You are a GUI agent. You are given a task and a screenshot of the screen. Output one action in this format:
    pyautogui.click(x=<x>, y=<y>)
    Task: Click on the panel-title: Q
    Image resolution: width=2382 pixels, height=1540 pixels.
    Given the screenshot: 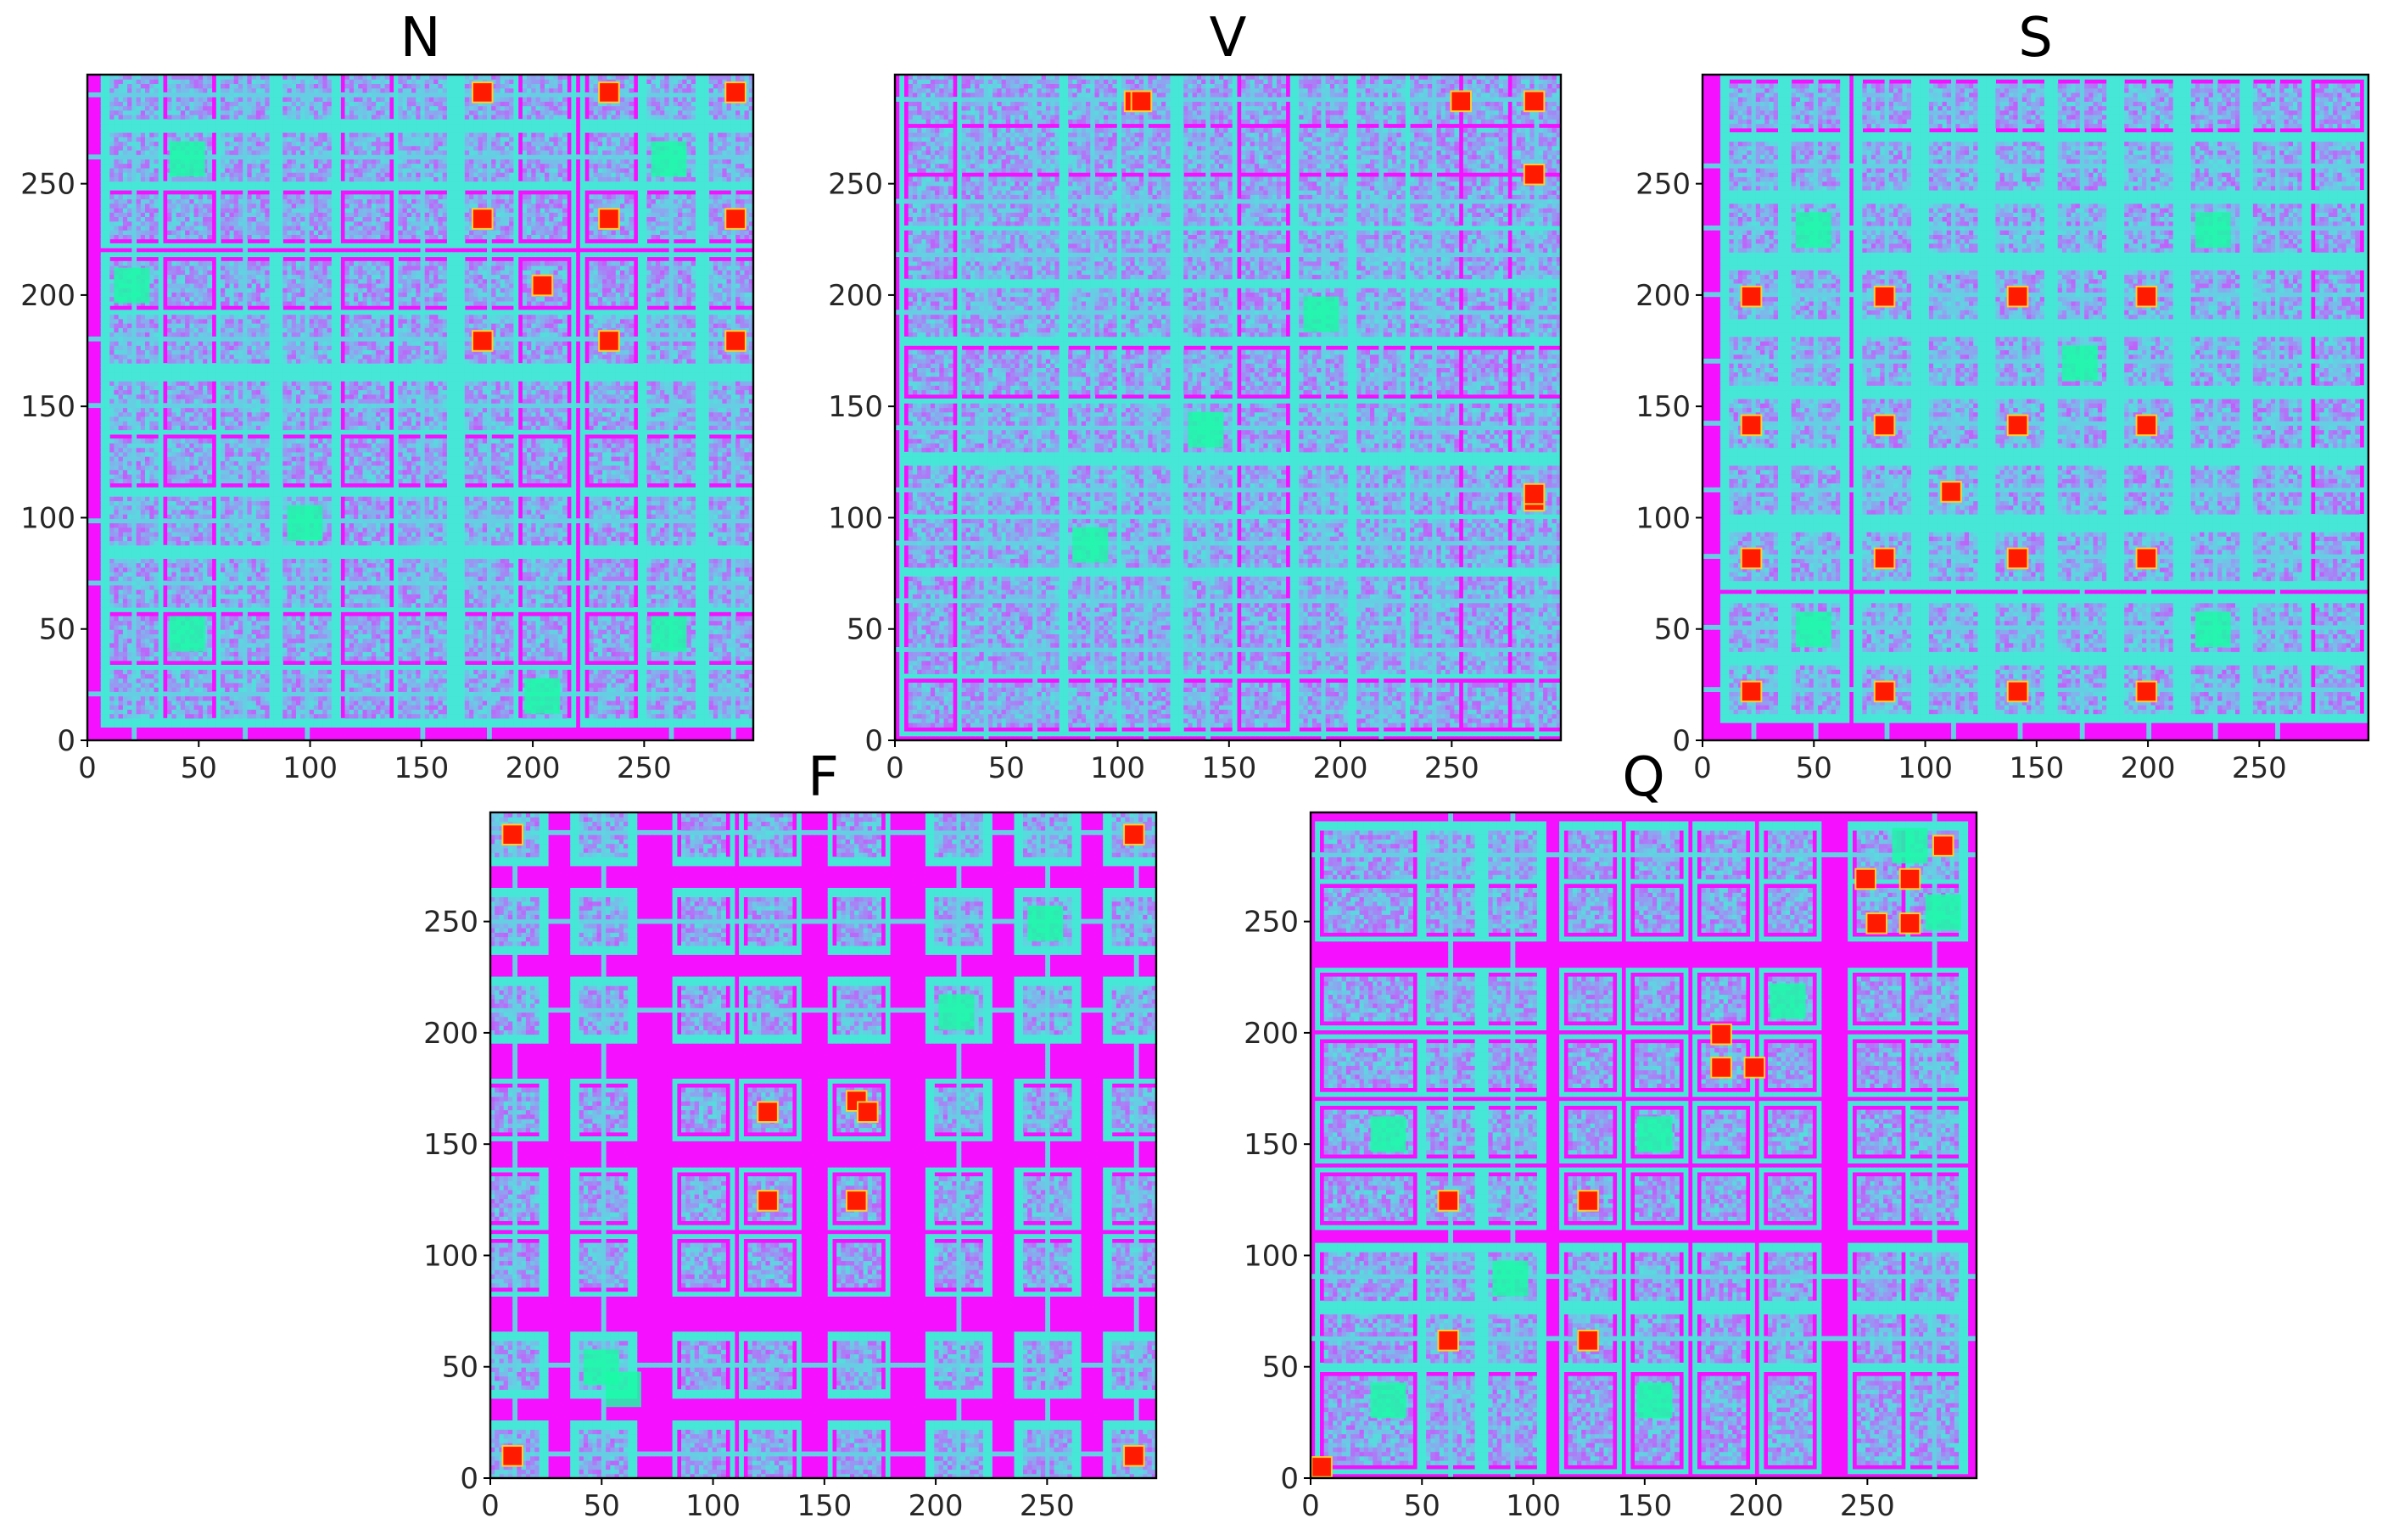 What is the action you would take?
    pyautogui.click(x=1643, y=777)
    